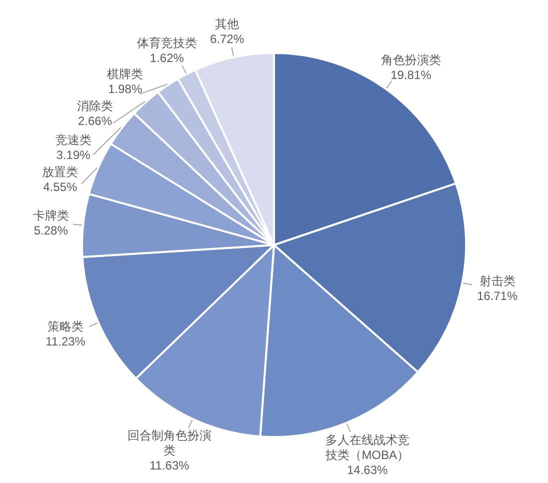 This screenshot has width=548, height=483. What do you see at coordinates (169, 443) in the screenshot?
I see `slice-label: 回合制角色扮演类` at bounding box center [169, 443].